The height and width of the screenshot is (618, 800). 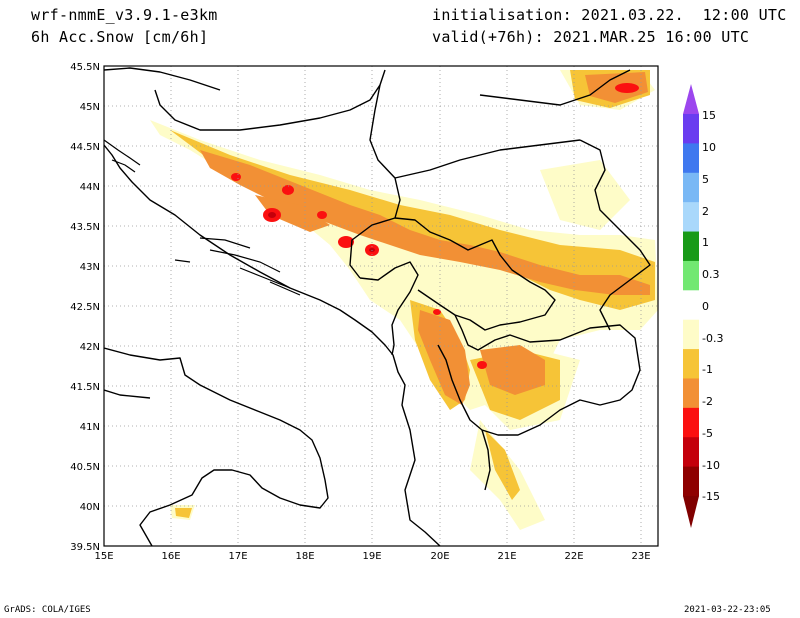 What do you see at coordinates (170, 556) in the screenshot?
I see `lon-label: 16E` at bounding box center [170, 556].